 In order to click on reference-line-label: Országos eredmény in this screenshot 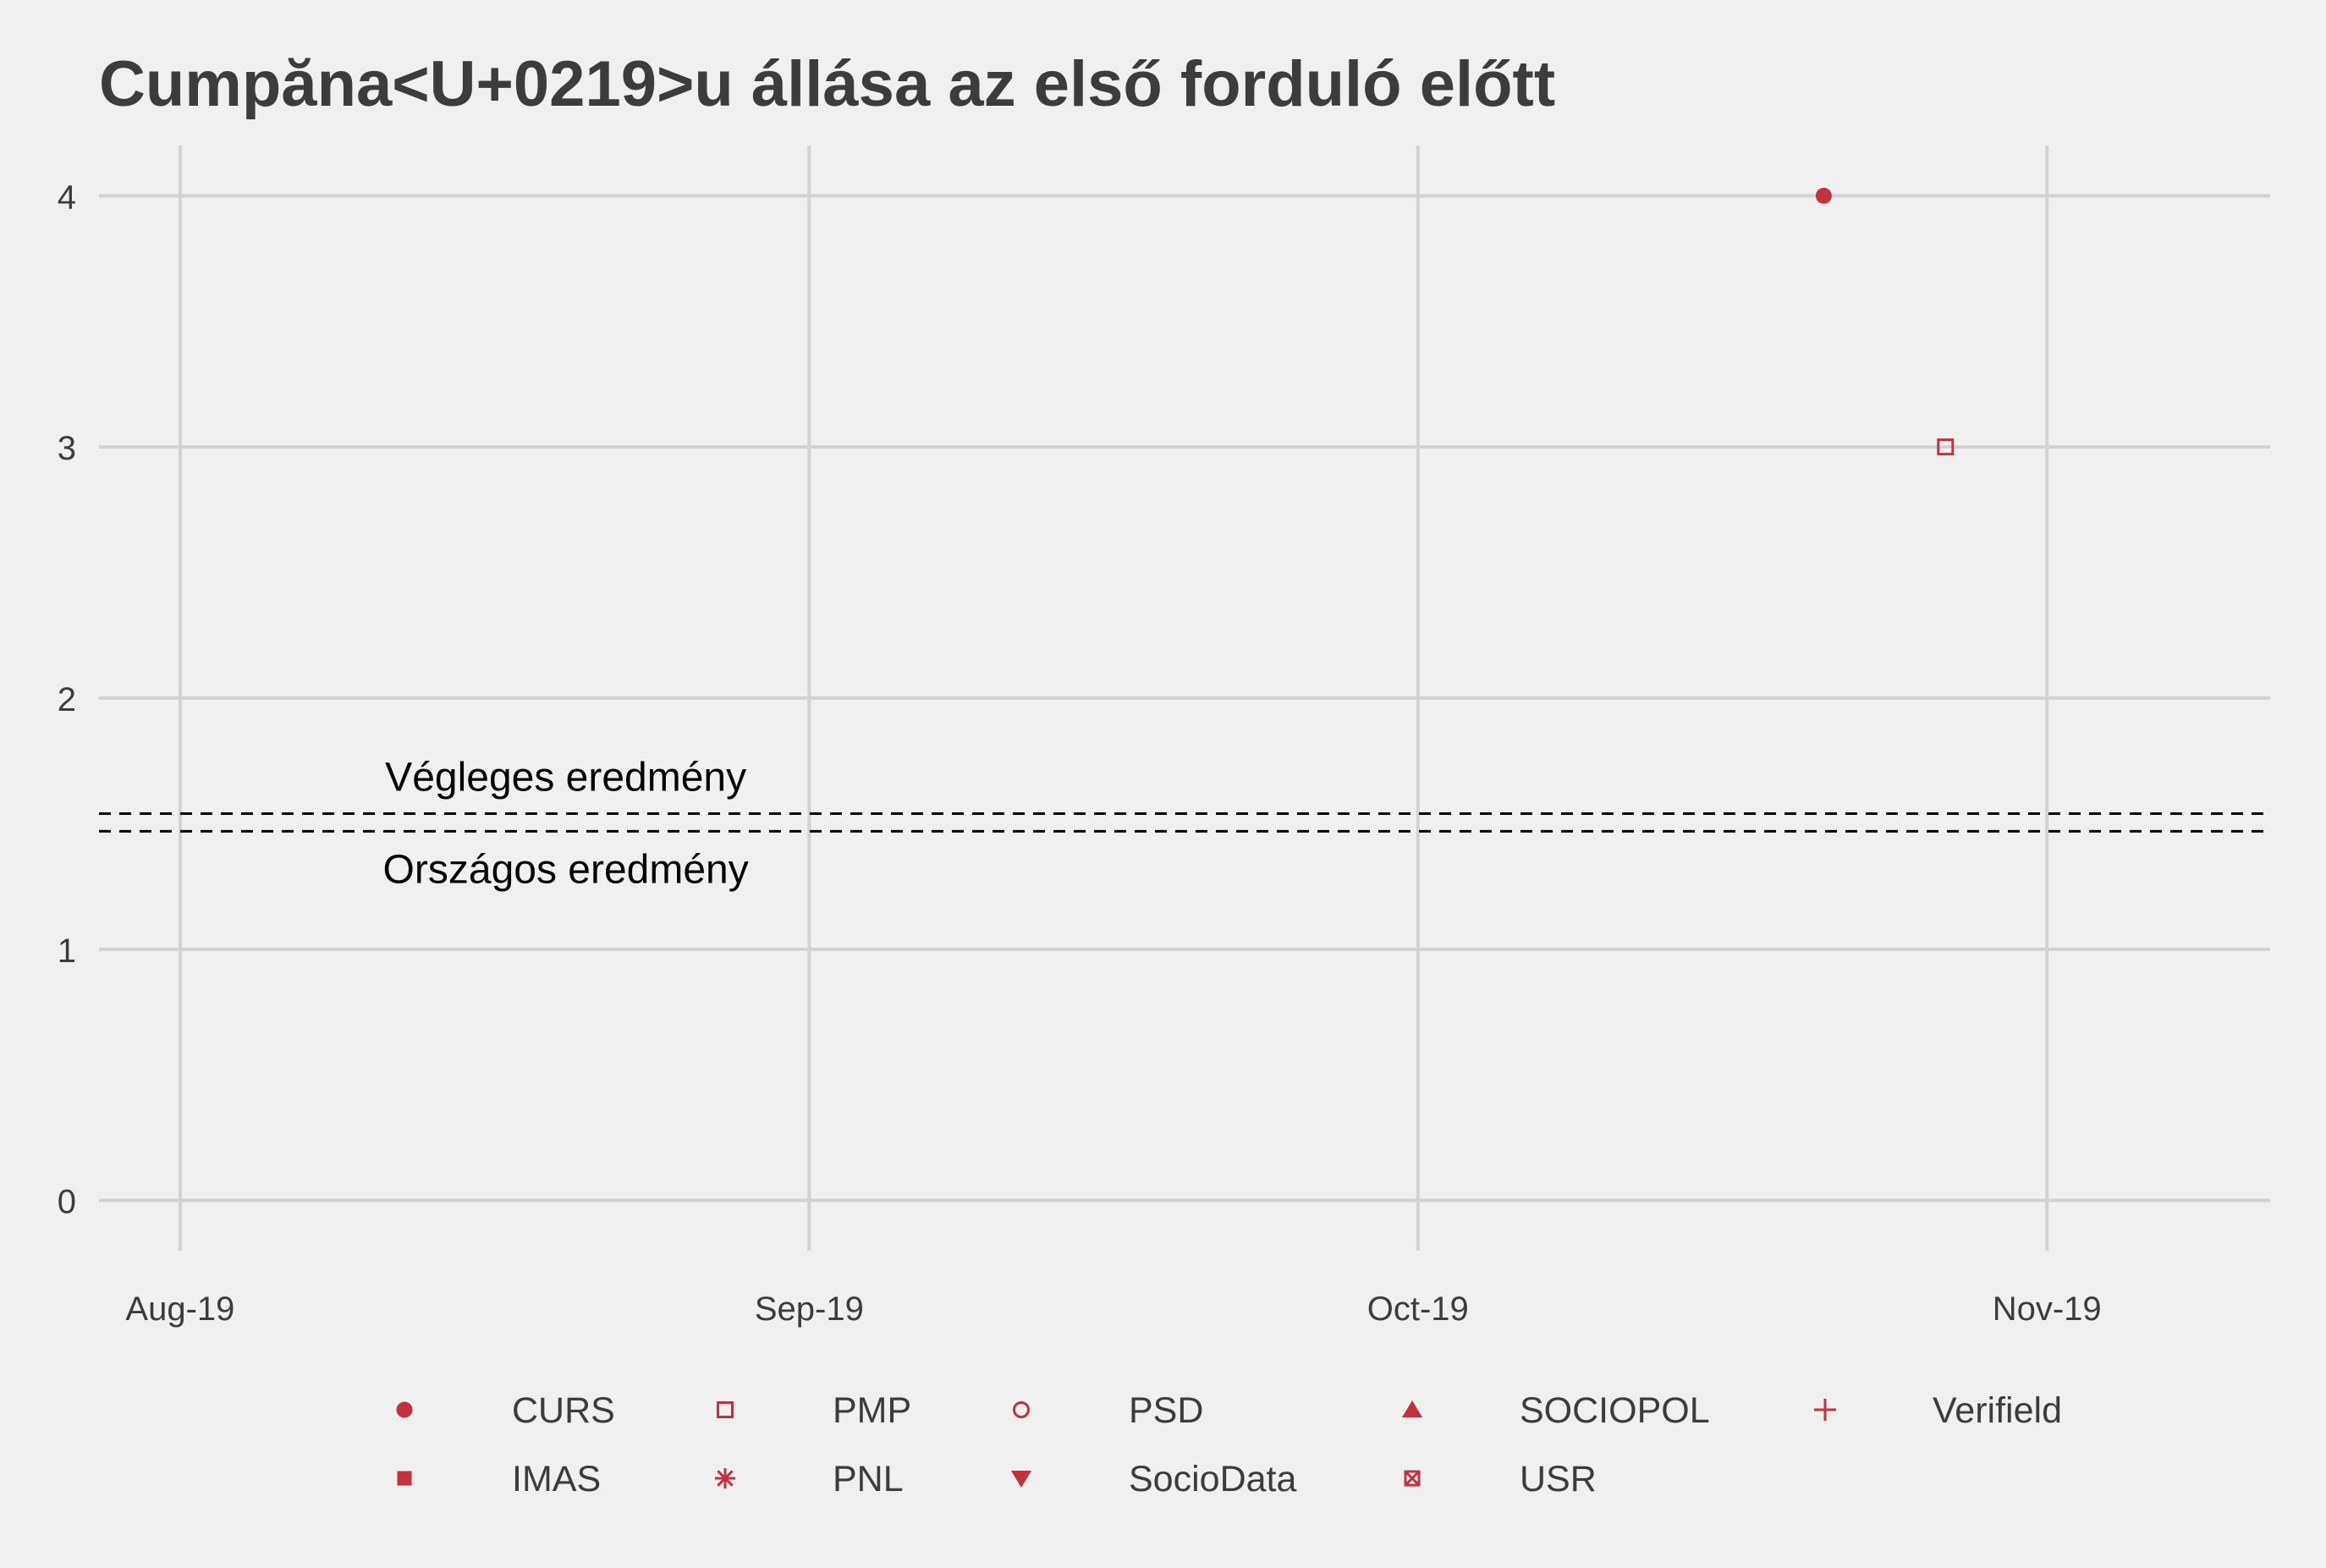, I will do `click(566, 869)`.